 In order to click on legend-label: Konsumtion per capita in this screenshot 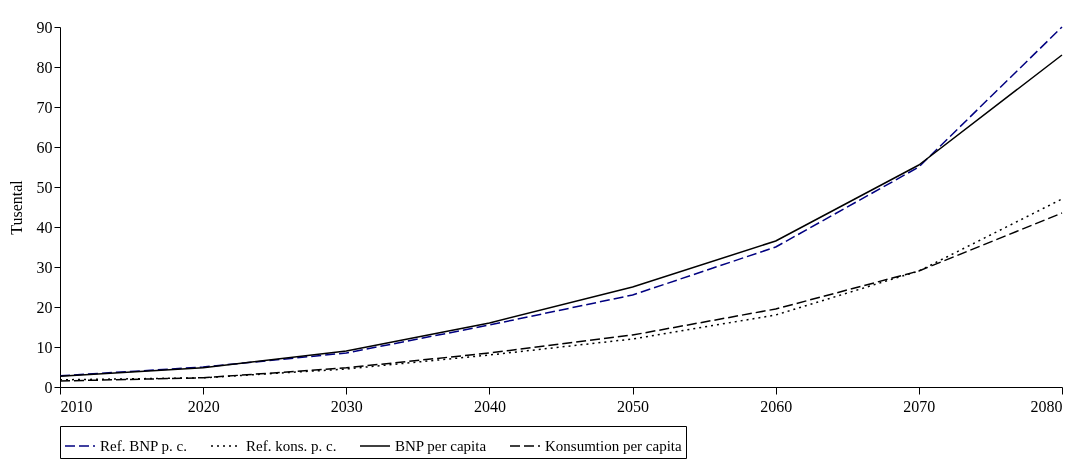, I will do `click(613, 446)`.